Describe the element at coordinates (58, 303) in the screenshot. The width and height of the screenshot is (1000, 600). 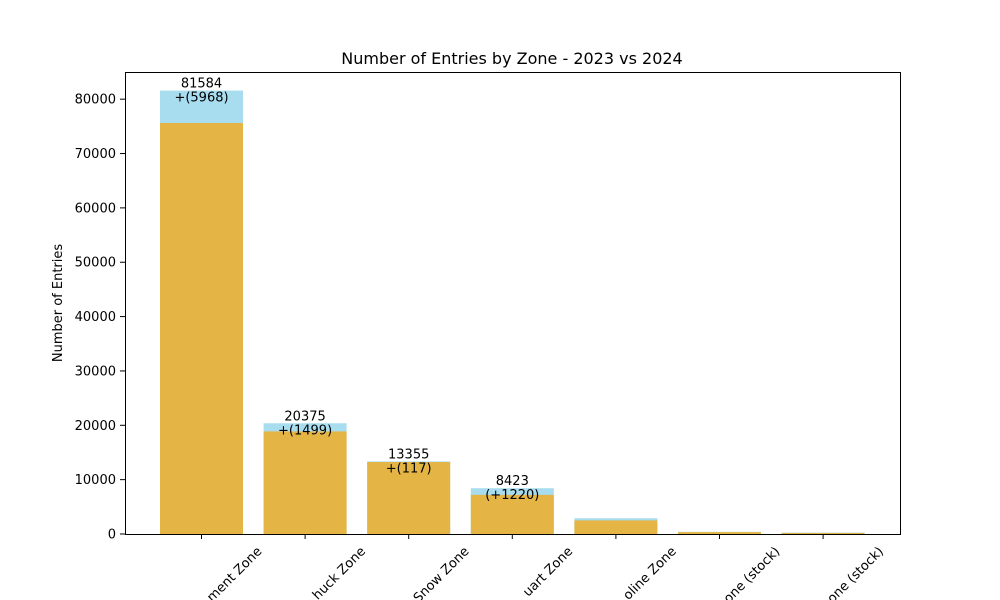
I see `y-axis-label: Number of Entries` at that location.